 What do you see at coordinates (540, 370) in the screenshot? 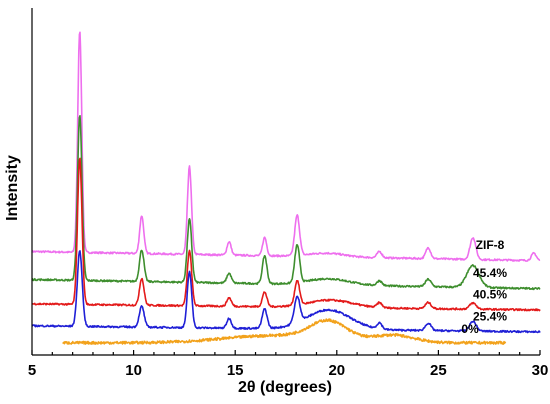
I see `x-tick-label-5: 30` at bounding box center [540, 370].